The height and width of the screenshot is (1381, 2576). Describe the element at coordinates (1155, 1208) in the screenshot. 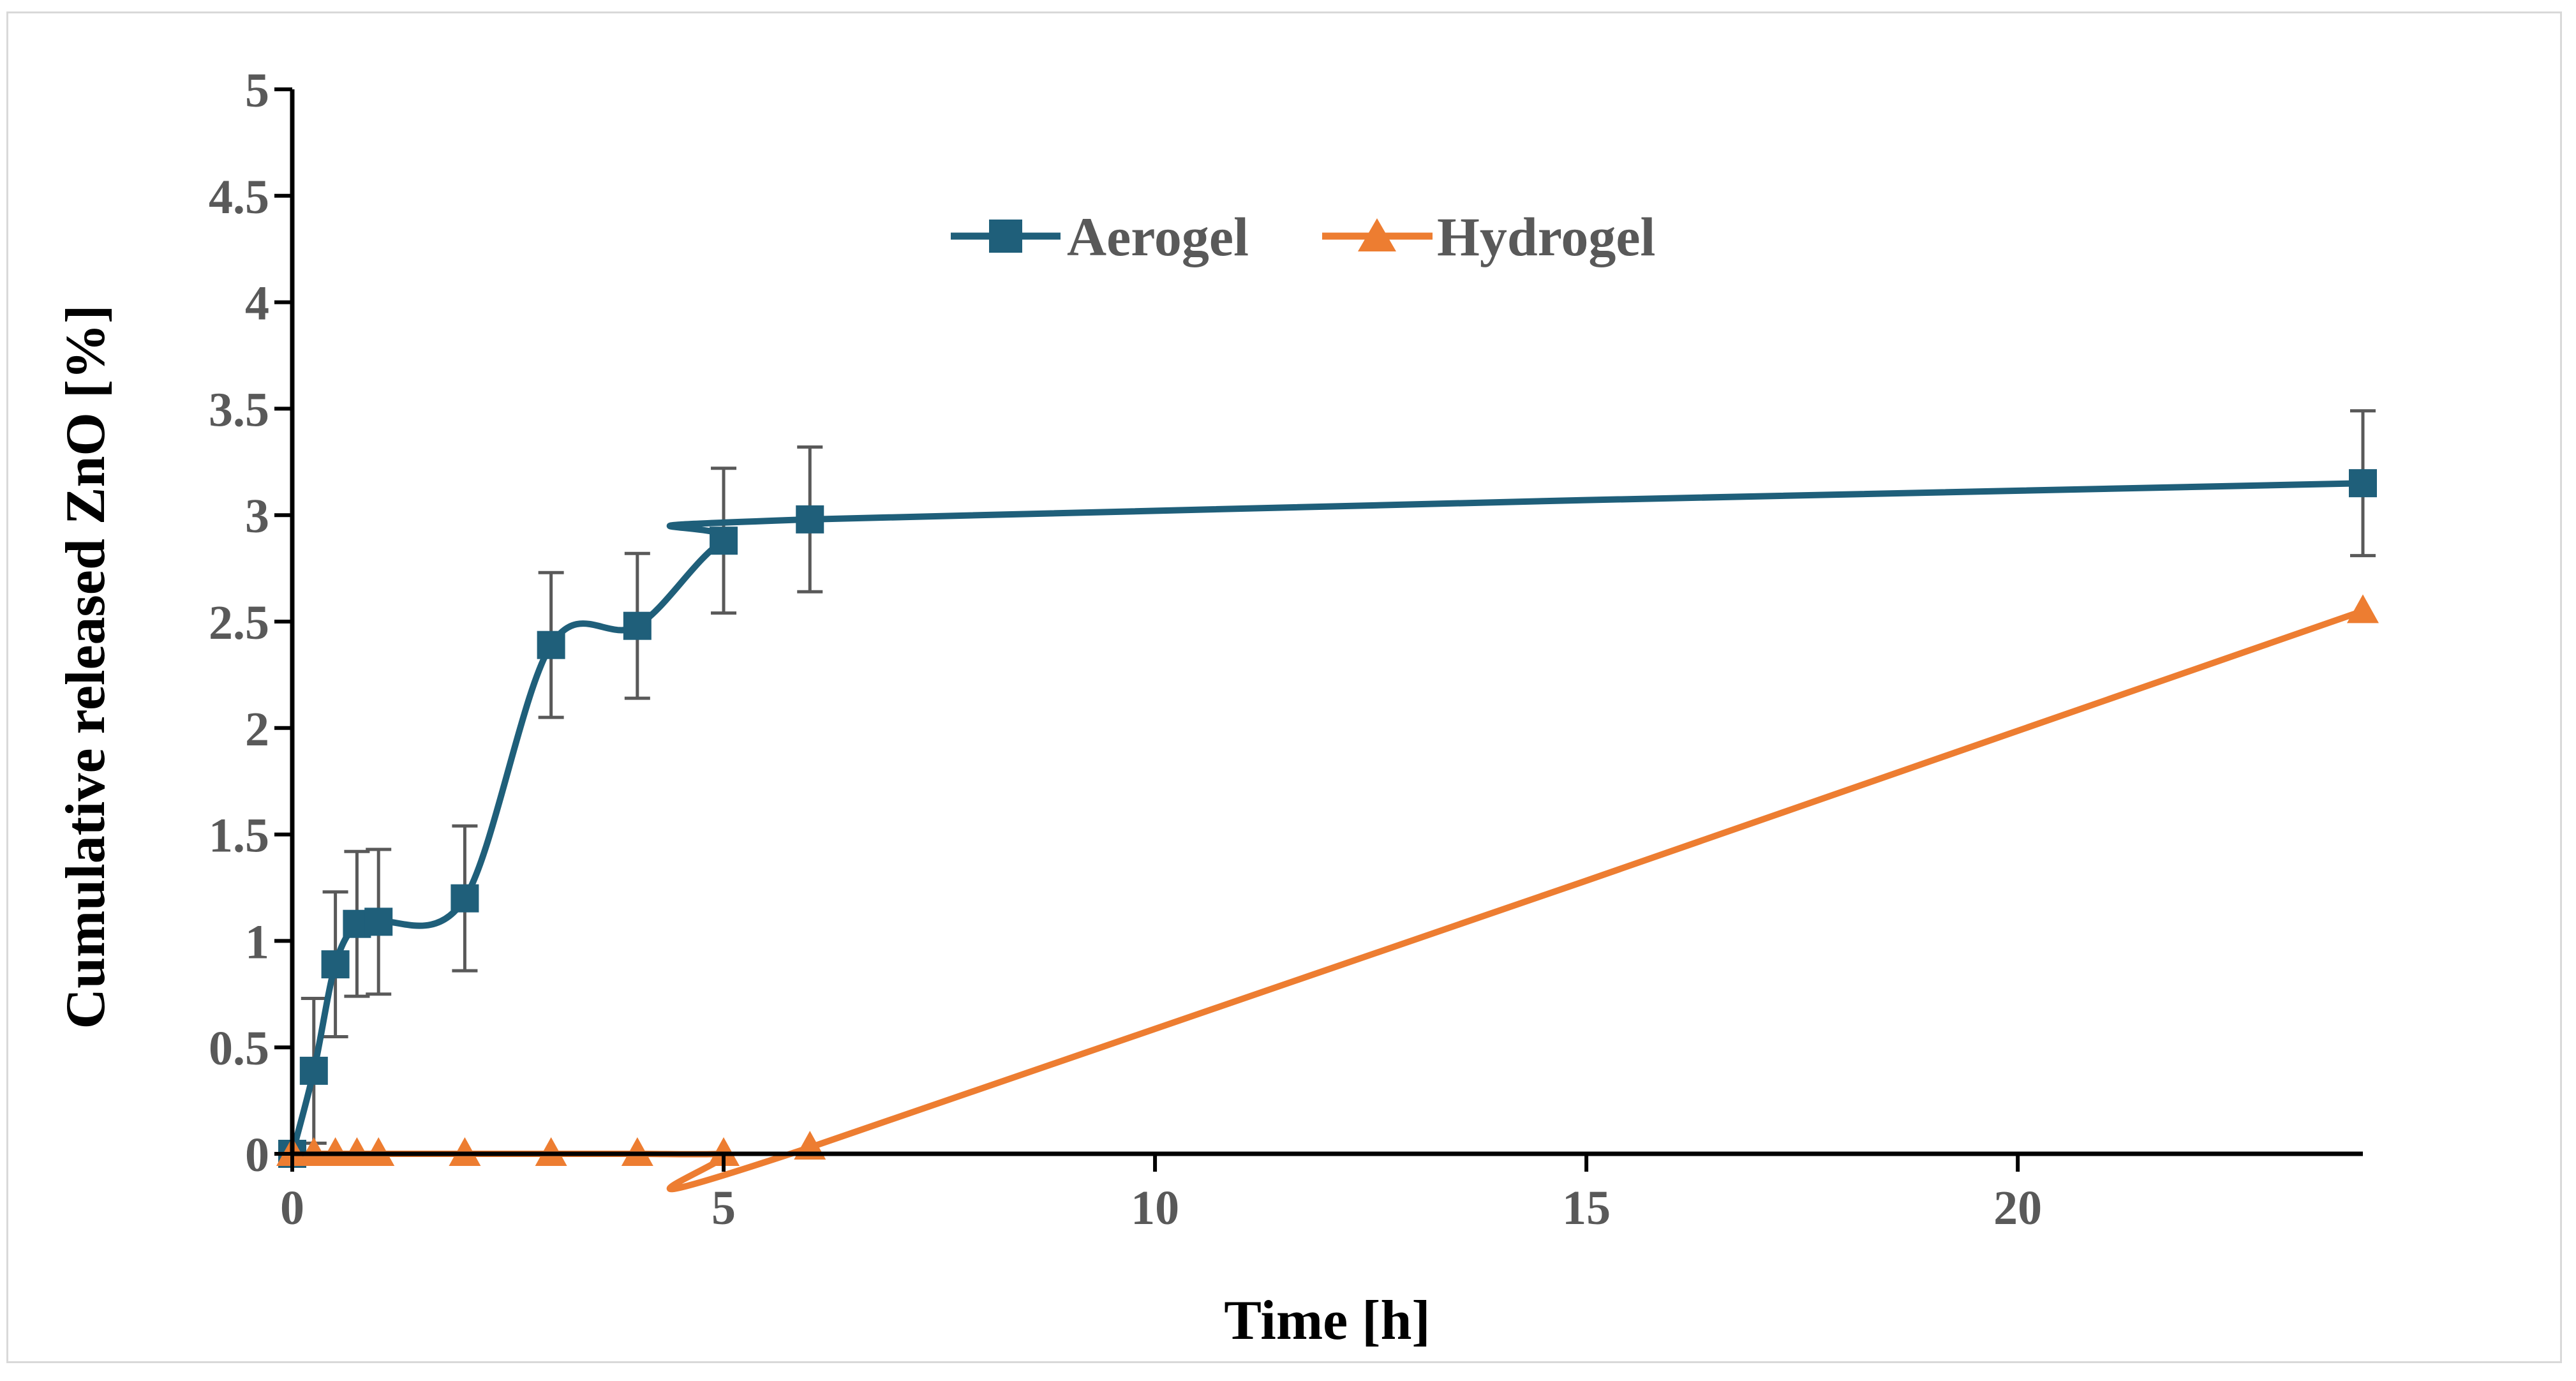

I see `x-tick-label: 10` at that location.